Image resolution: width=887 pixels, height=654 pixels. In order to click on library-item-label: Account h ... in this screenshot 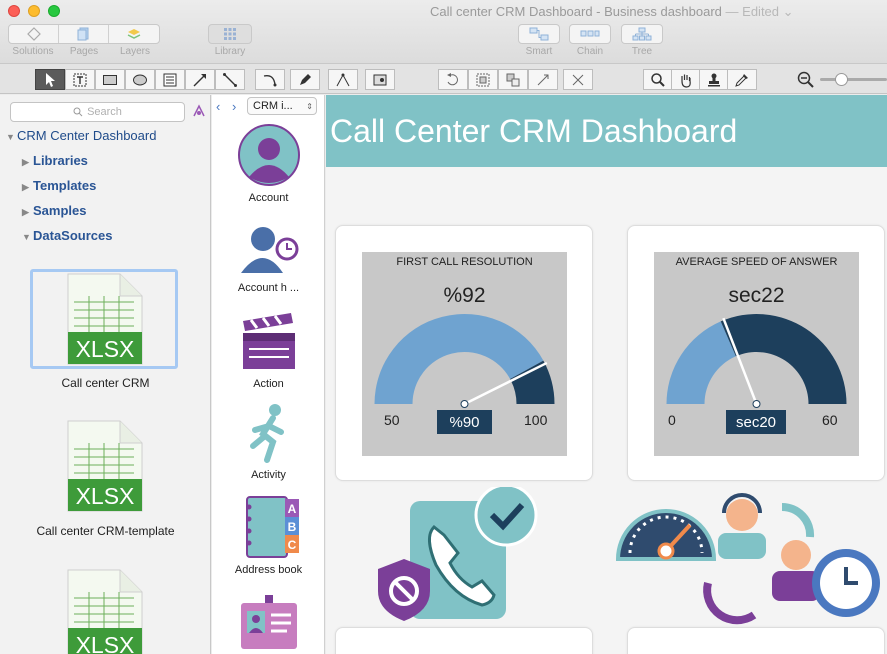, I will do `click(268, 288)`.